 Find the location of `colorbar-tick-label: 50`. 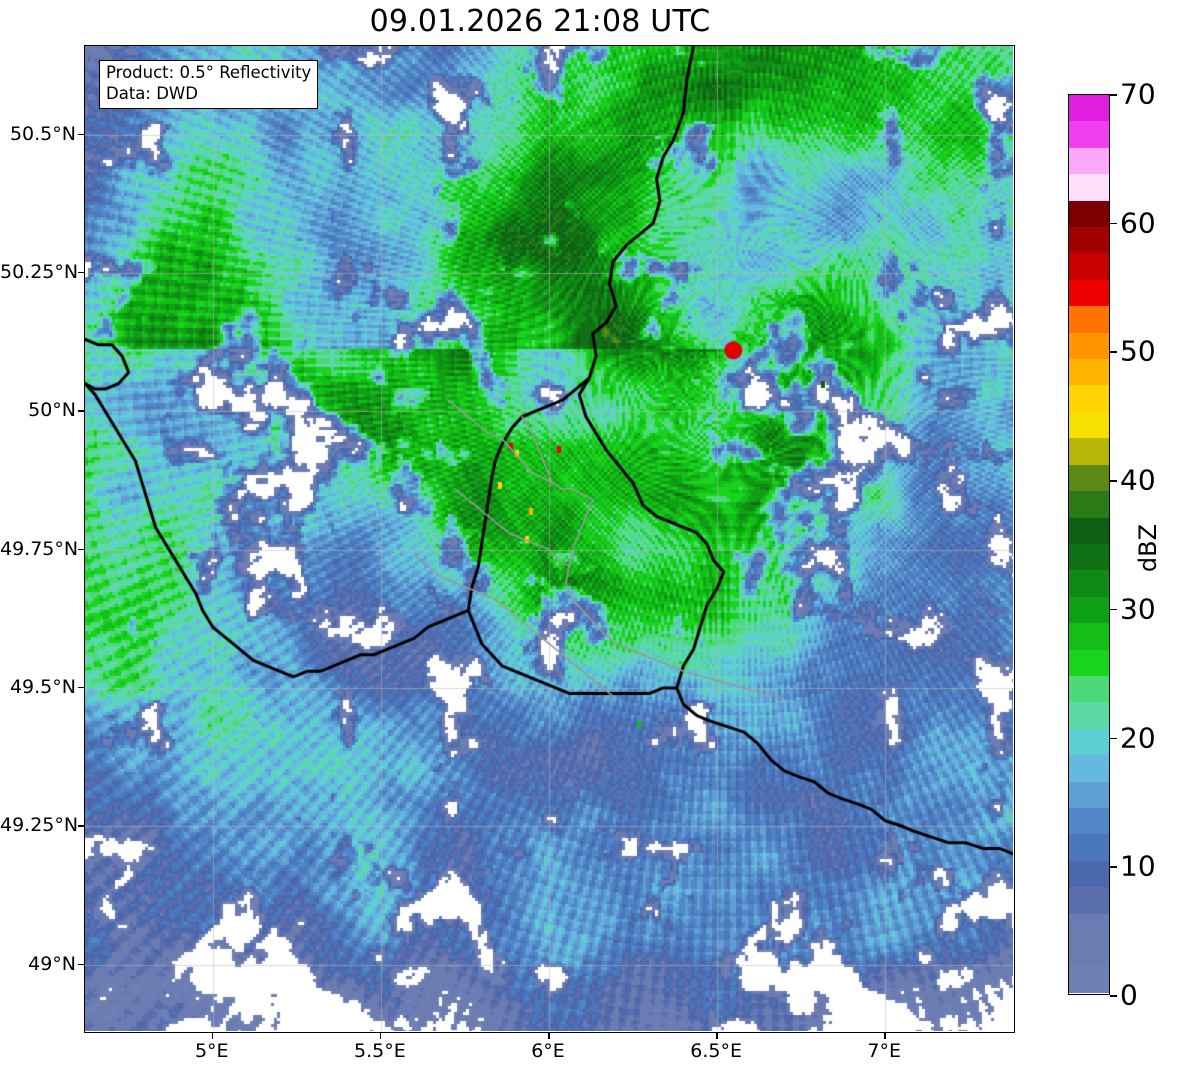

colorbar-tick-label: 50 is located at coordinates (1138, 351).